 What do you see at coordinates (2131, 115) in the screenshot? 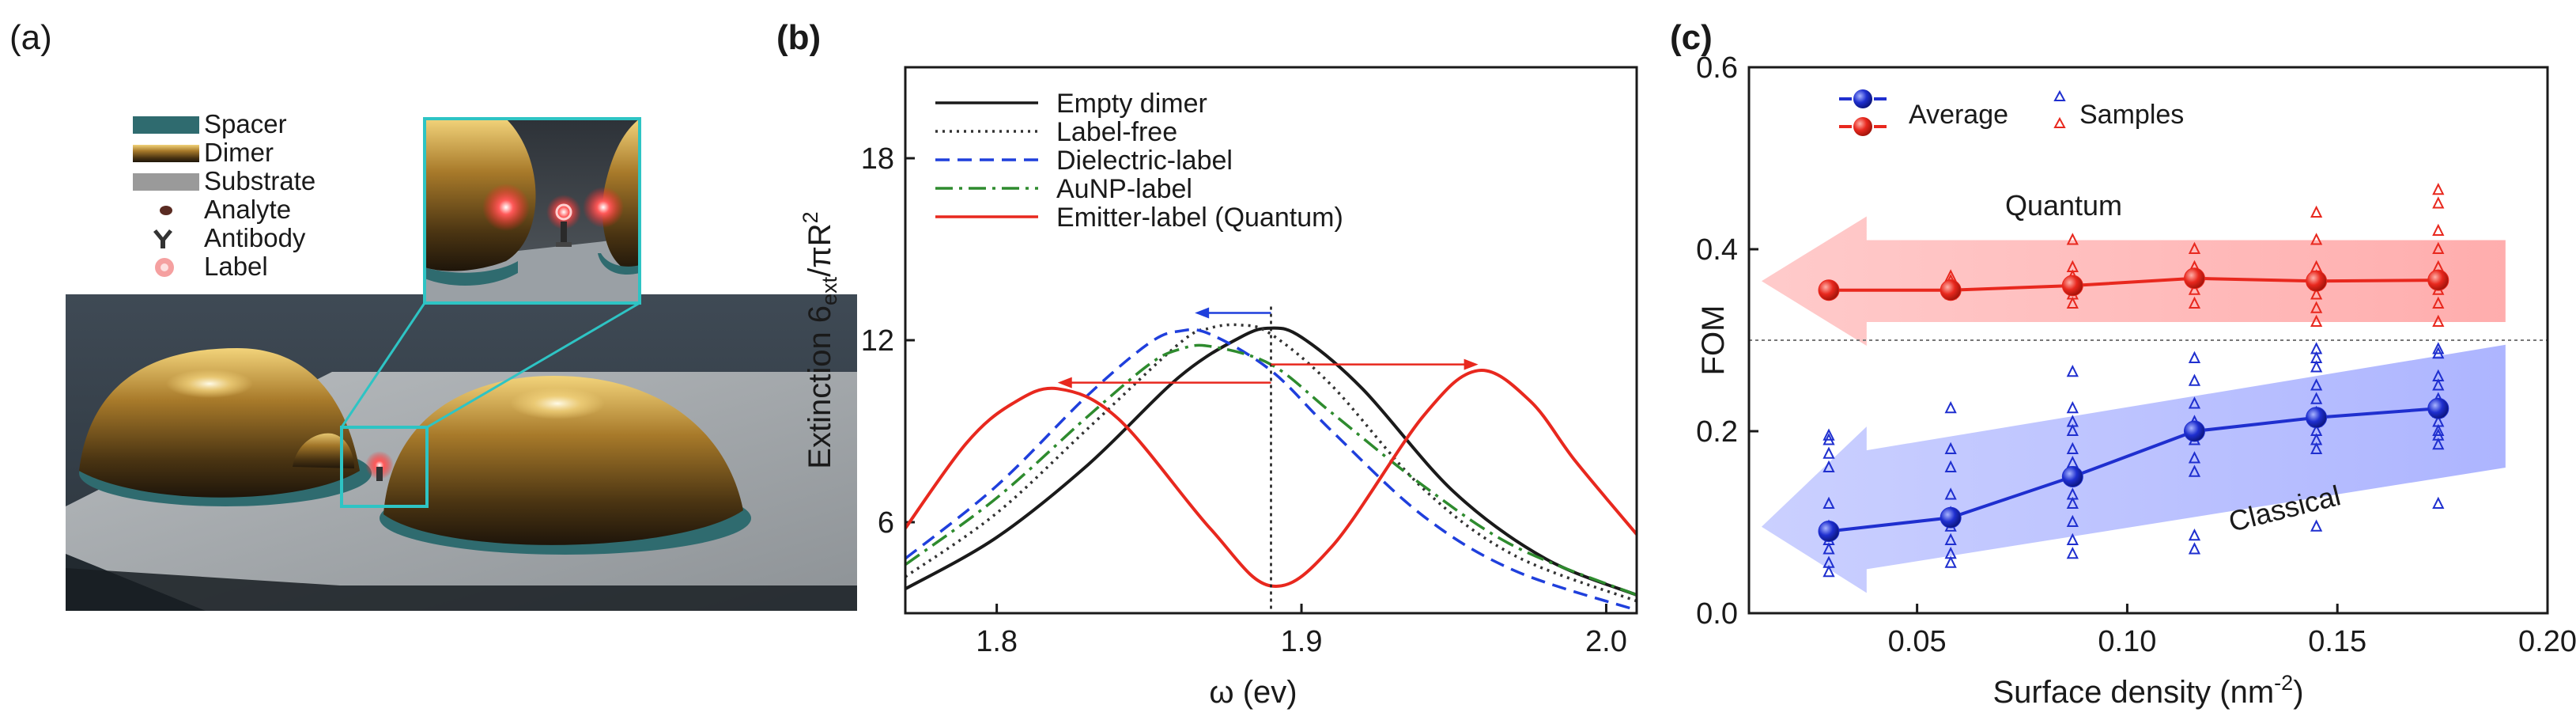
I see `legend-samples-label: Samples` at bounding box center [2131, 115].